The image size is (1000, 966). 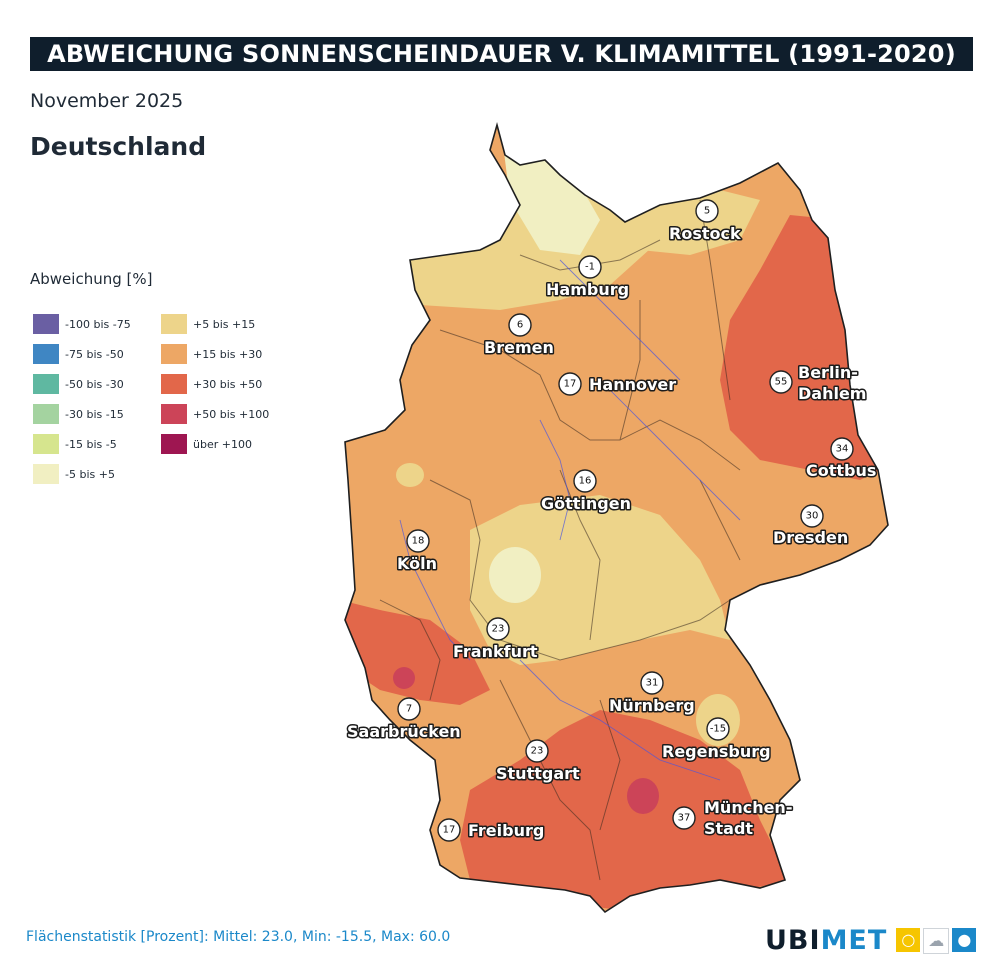 I want to click on city-saarbruecken: 7 Saarbrücken, so click(x=404, y=720).